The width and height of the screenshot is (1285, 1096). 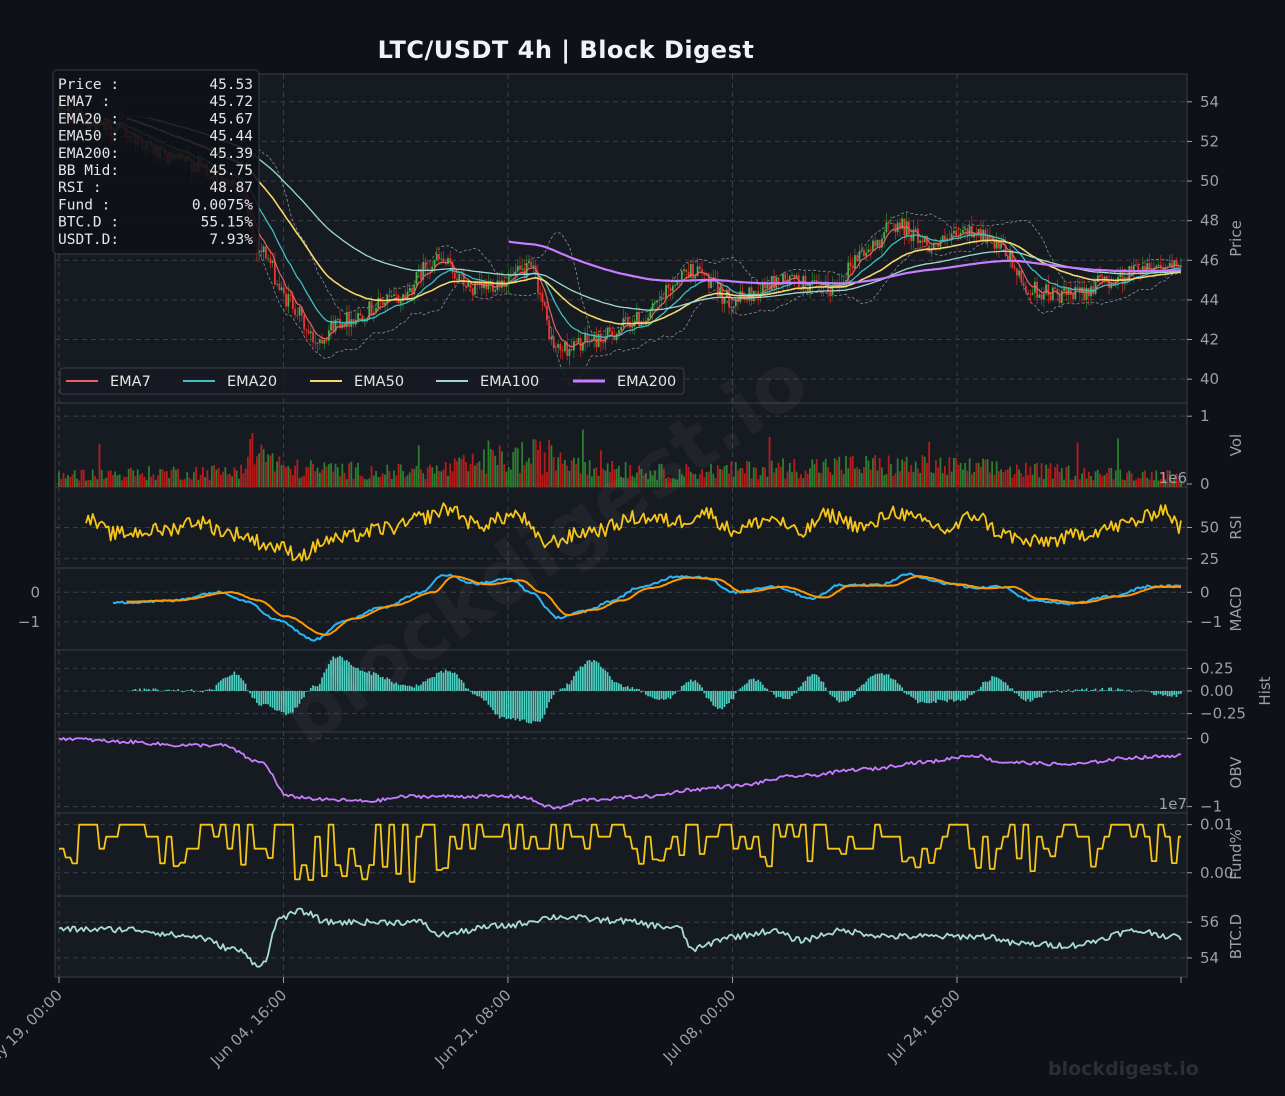 I want to click on panel-funding, so click(x=621, y=854).